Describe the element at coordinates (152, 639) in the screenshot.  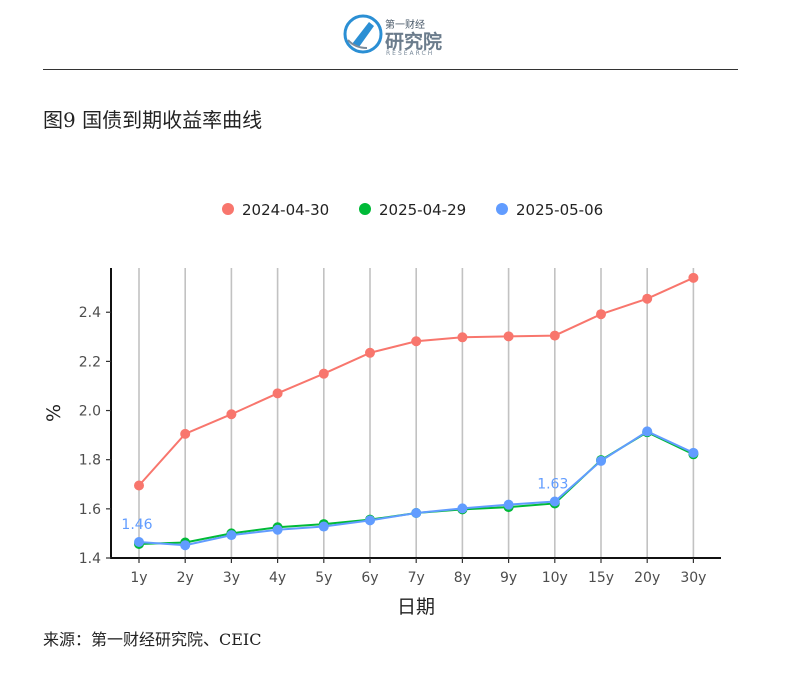
I see `source-note: 来源：第一财经研究院、CEIC` at that location.